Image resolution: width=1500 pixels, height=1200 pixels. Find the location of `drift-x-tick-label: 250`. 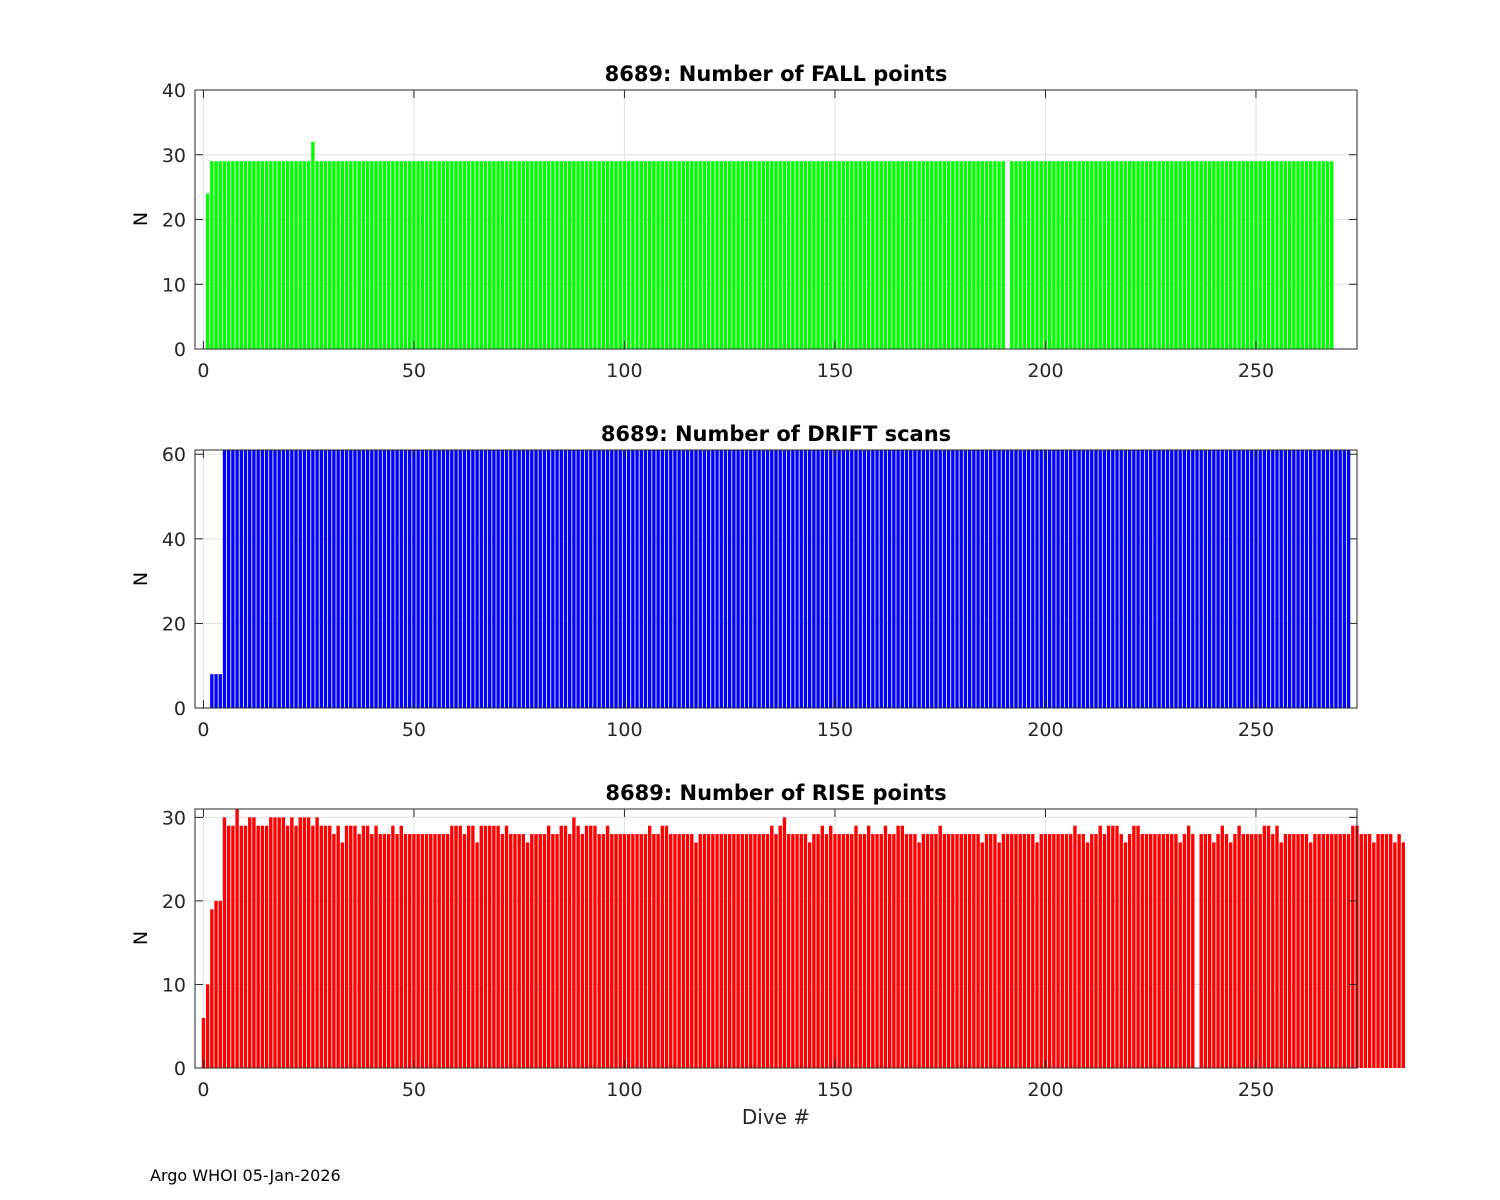

drift-x-tick-label: 250 is located at coordinates (1256, 730).